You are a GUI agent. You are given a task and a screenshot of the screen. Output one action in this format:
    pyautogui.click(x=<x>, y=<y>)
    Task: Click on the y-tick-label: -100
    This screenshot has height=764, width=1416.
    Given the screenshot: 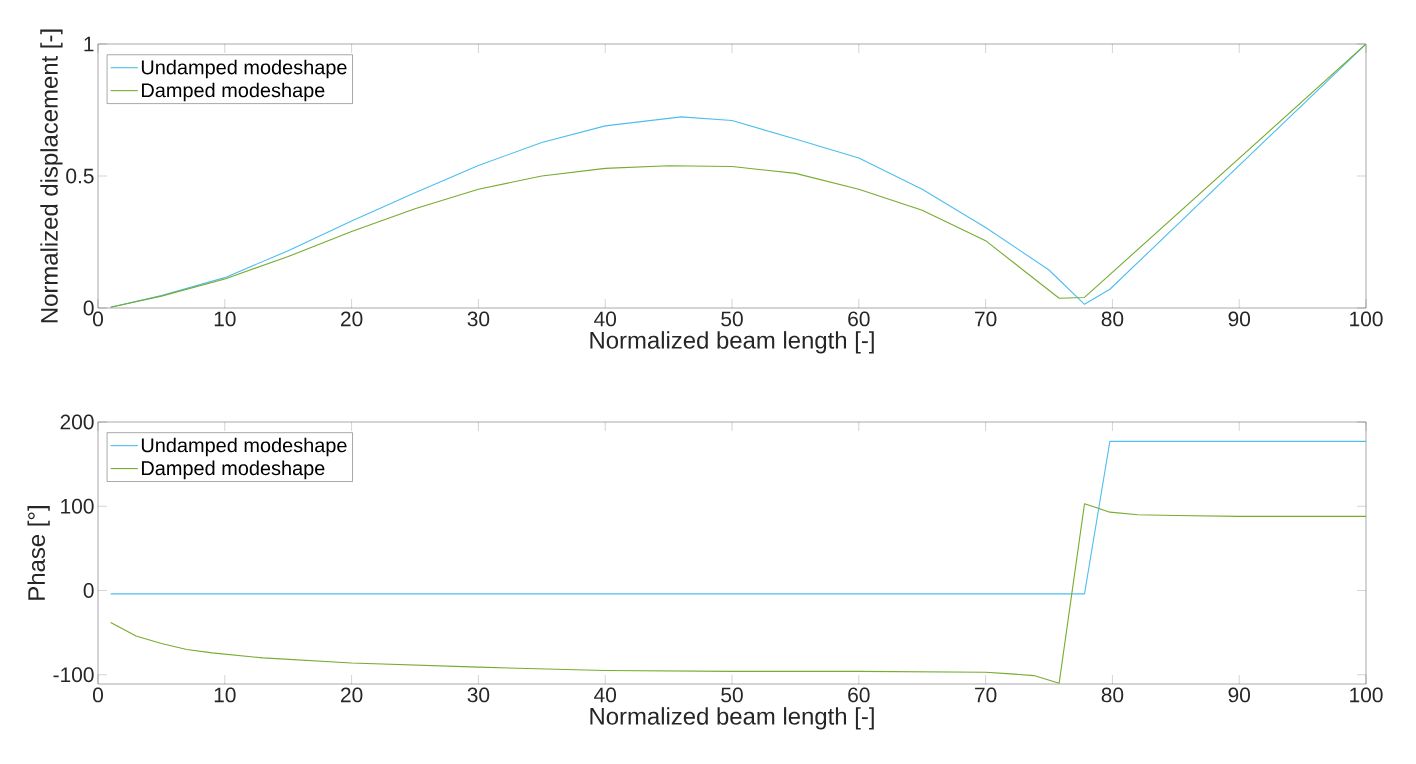 What is the action you would take?
    pyautogui.click(x=73, y=675)
    